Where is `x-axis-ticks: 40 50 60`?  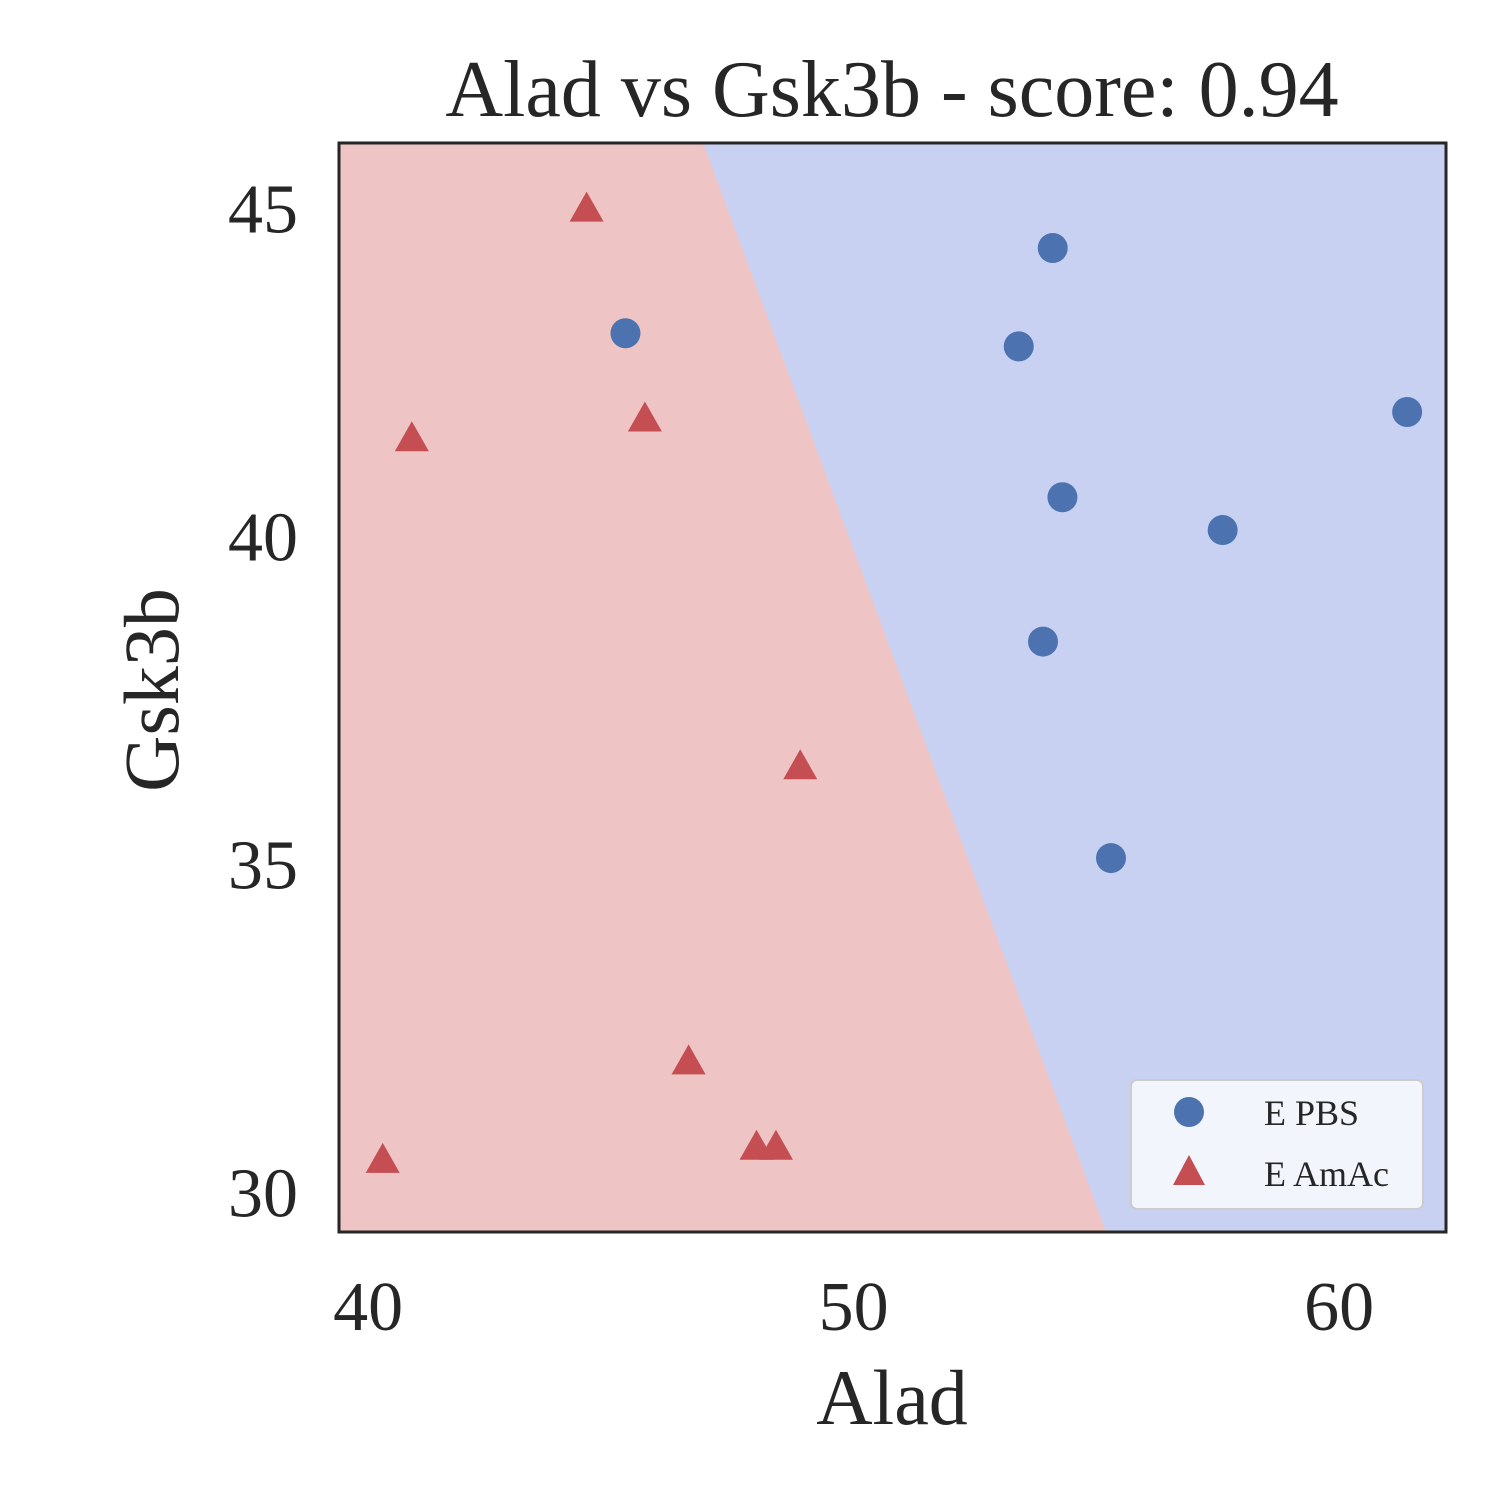
x-axis-ticks: 40 50 60 is located at coordinates (853, 1307).